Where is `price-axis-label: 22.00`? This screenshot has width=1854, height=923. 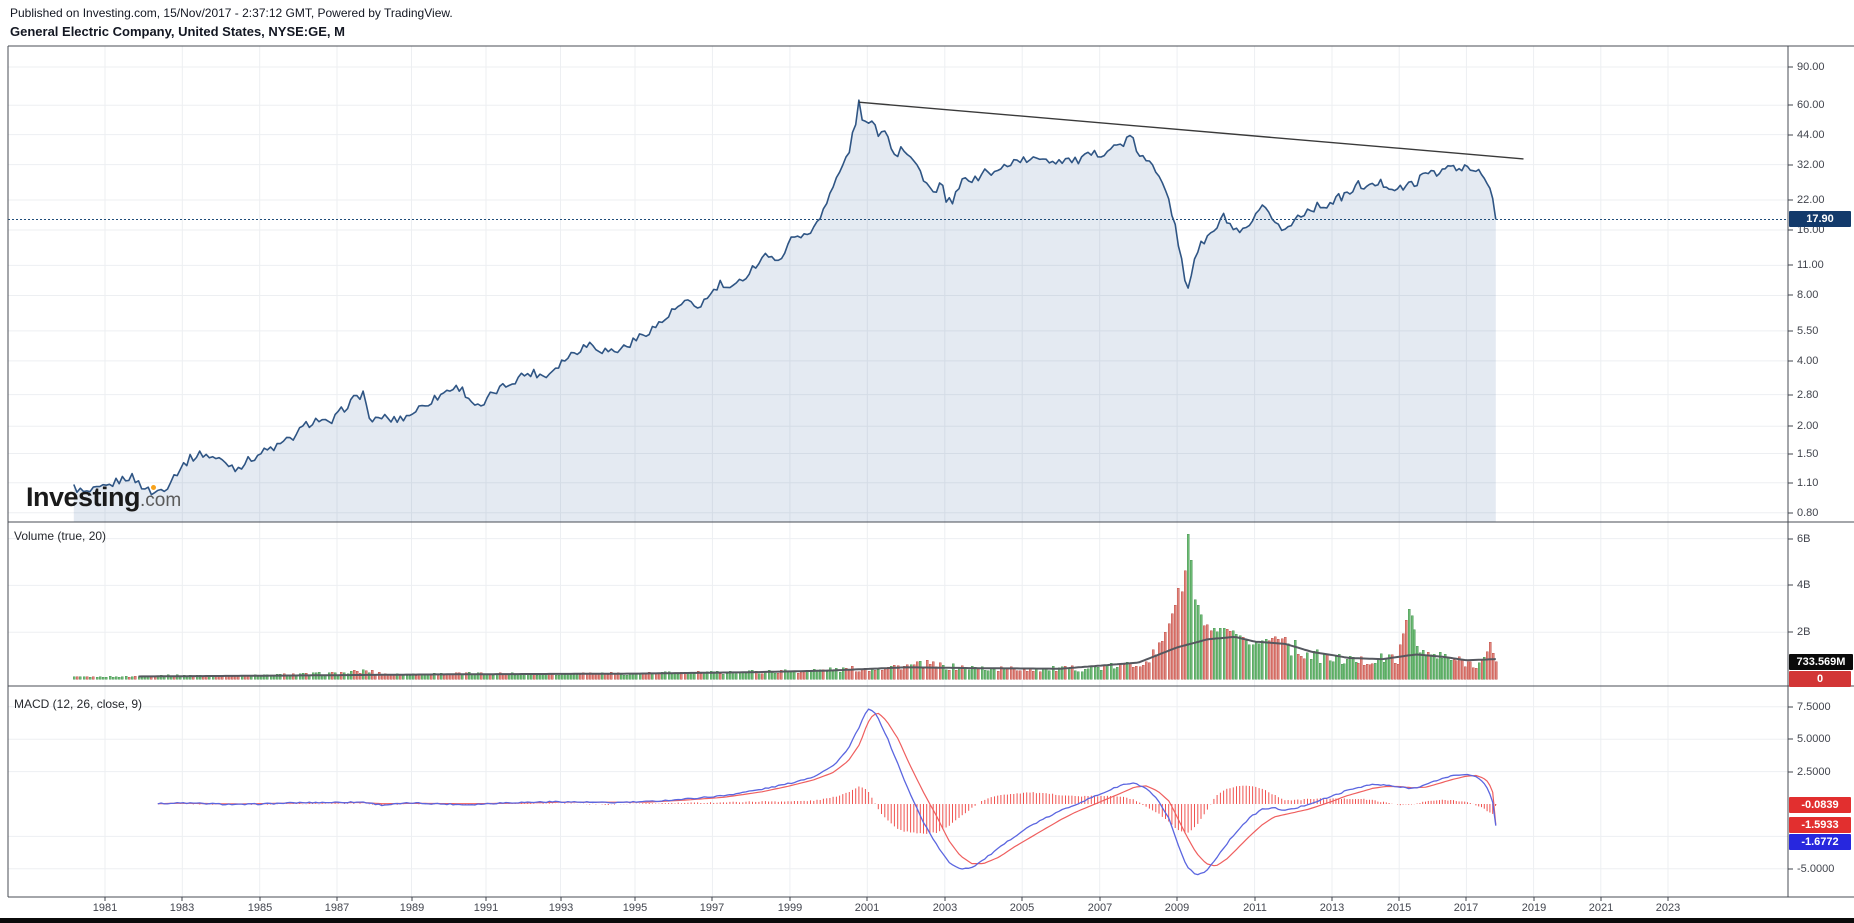
price-axis-label: 22.00 is located at coordinates (1811, 199).